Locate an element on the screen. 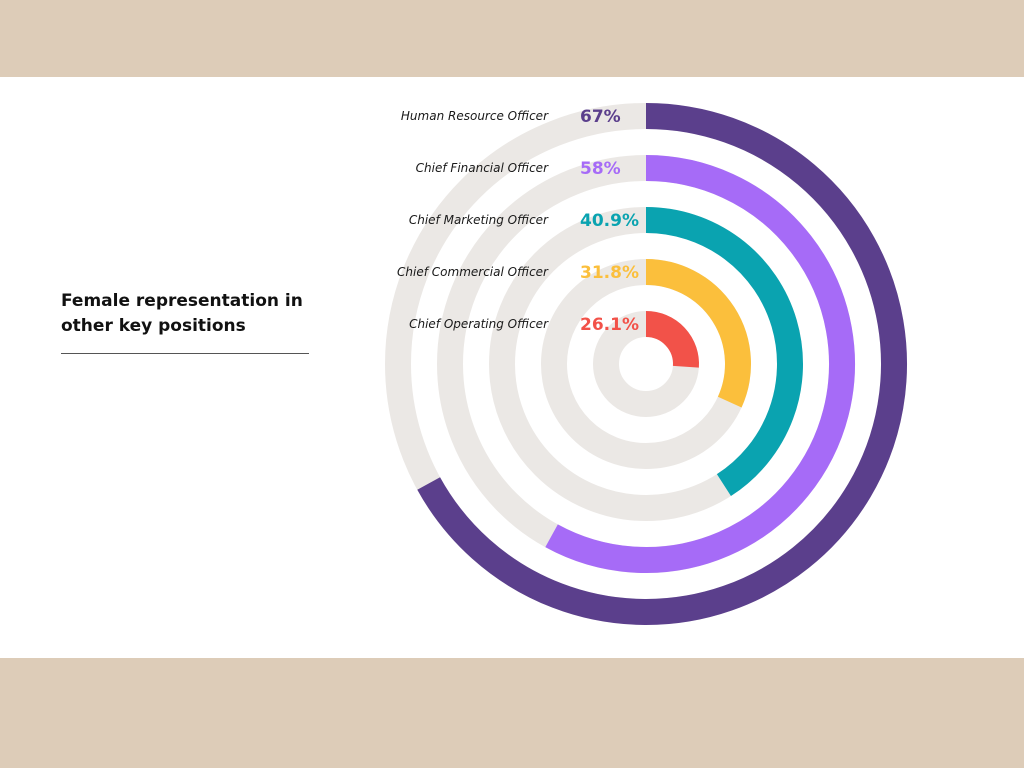 The height and width of the screenshot is (768, 1024). bottom-band is located at coordinates (512, 713).